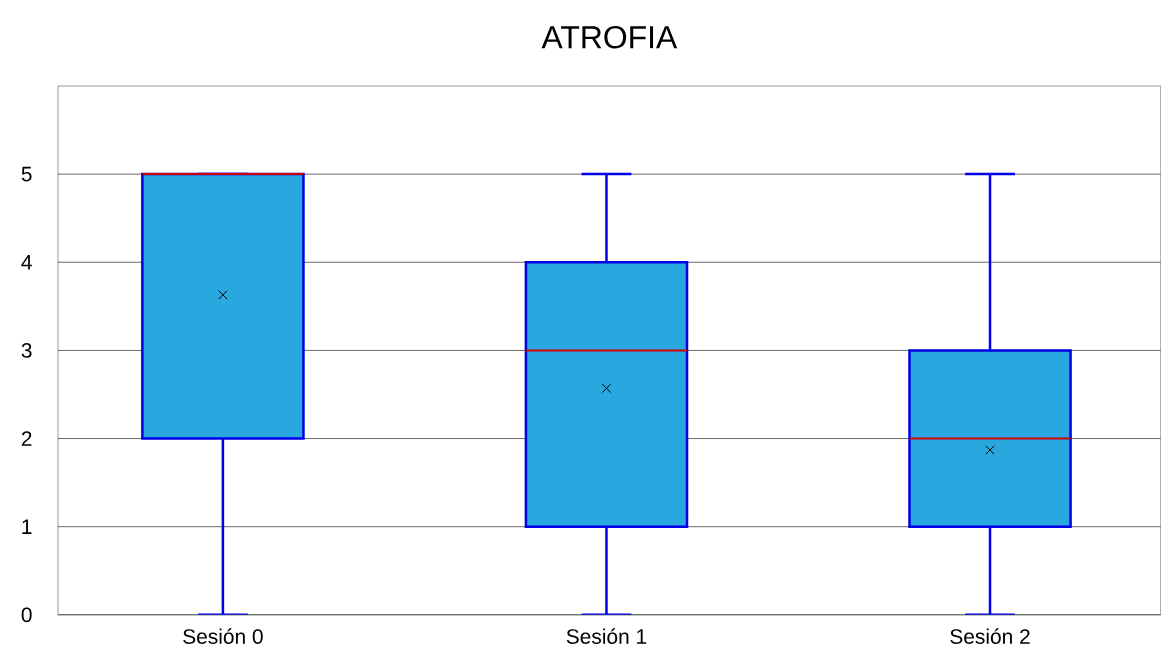 The image size is (1161, 670). Describe the element at coordinates (26, 350) in the screenshot. I see `y-tick-label: 3` at that location.